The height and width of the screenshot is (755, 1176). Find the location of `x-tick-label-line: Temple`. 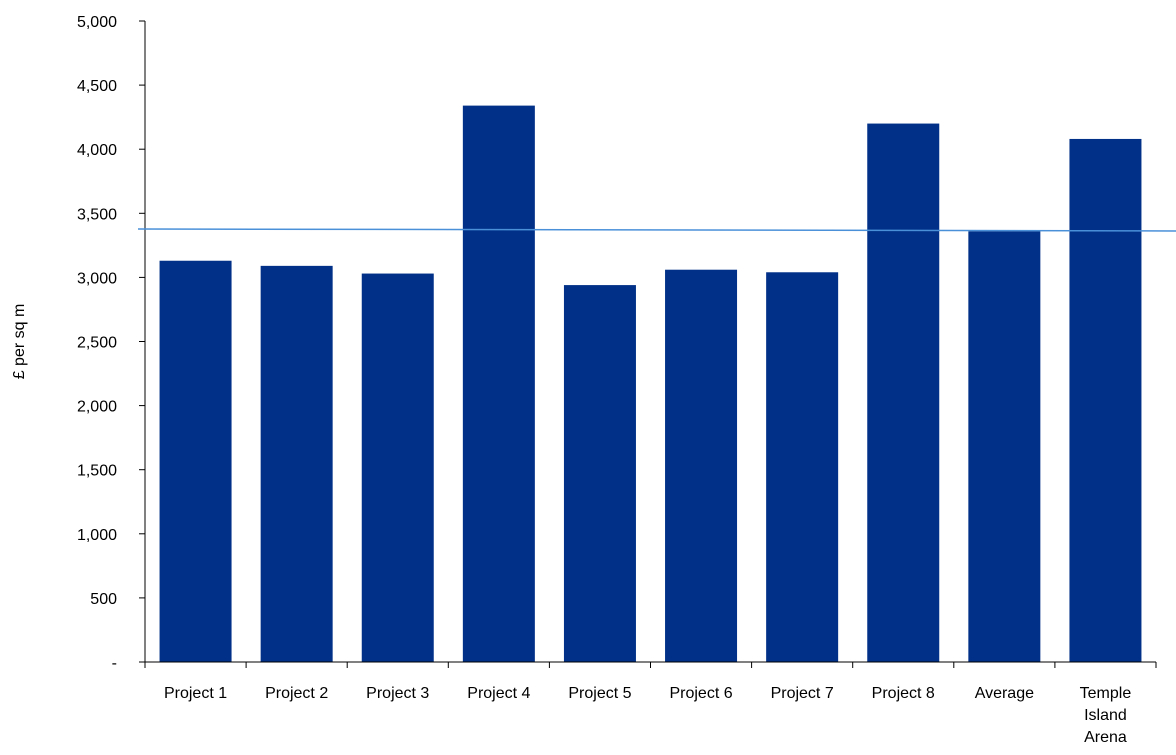

x-tick-label-line: Temple is located at coordinates (1106, 693).